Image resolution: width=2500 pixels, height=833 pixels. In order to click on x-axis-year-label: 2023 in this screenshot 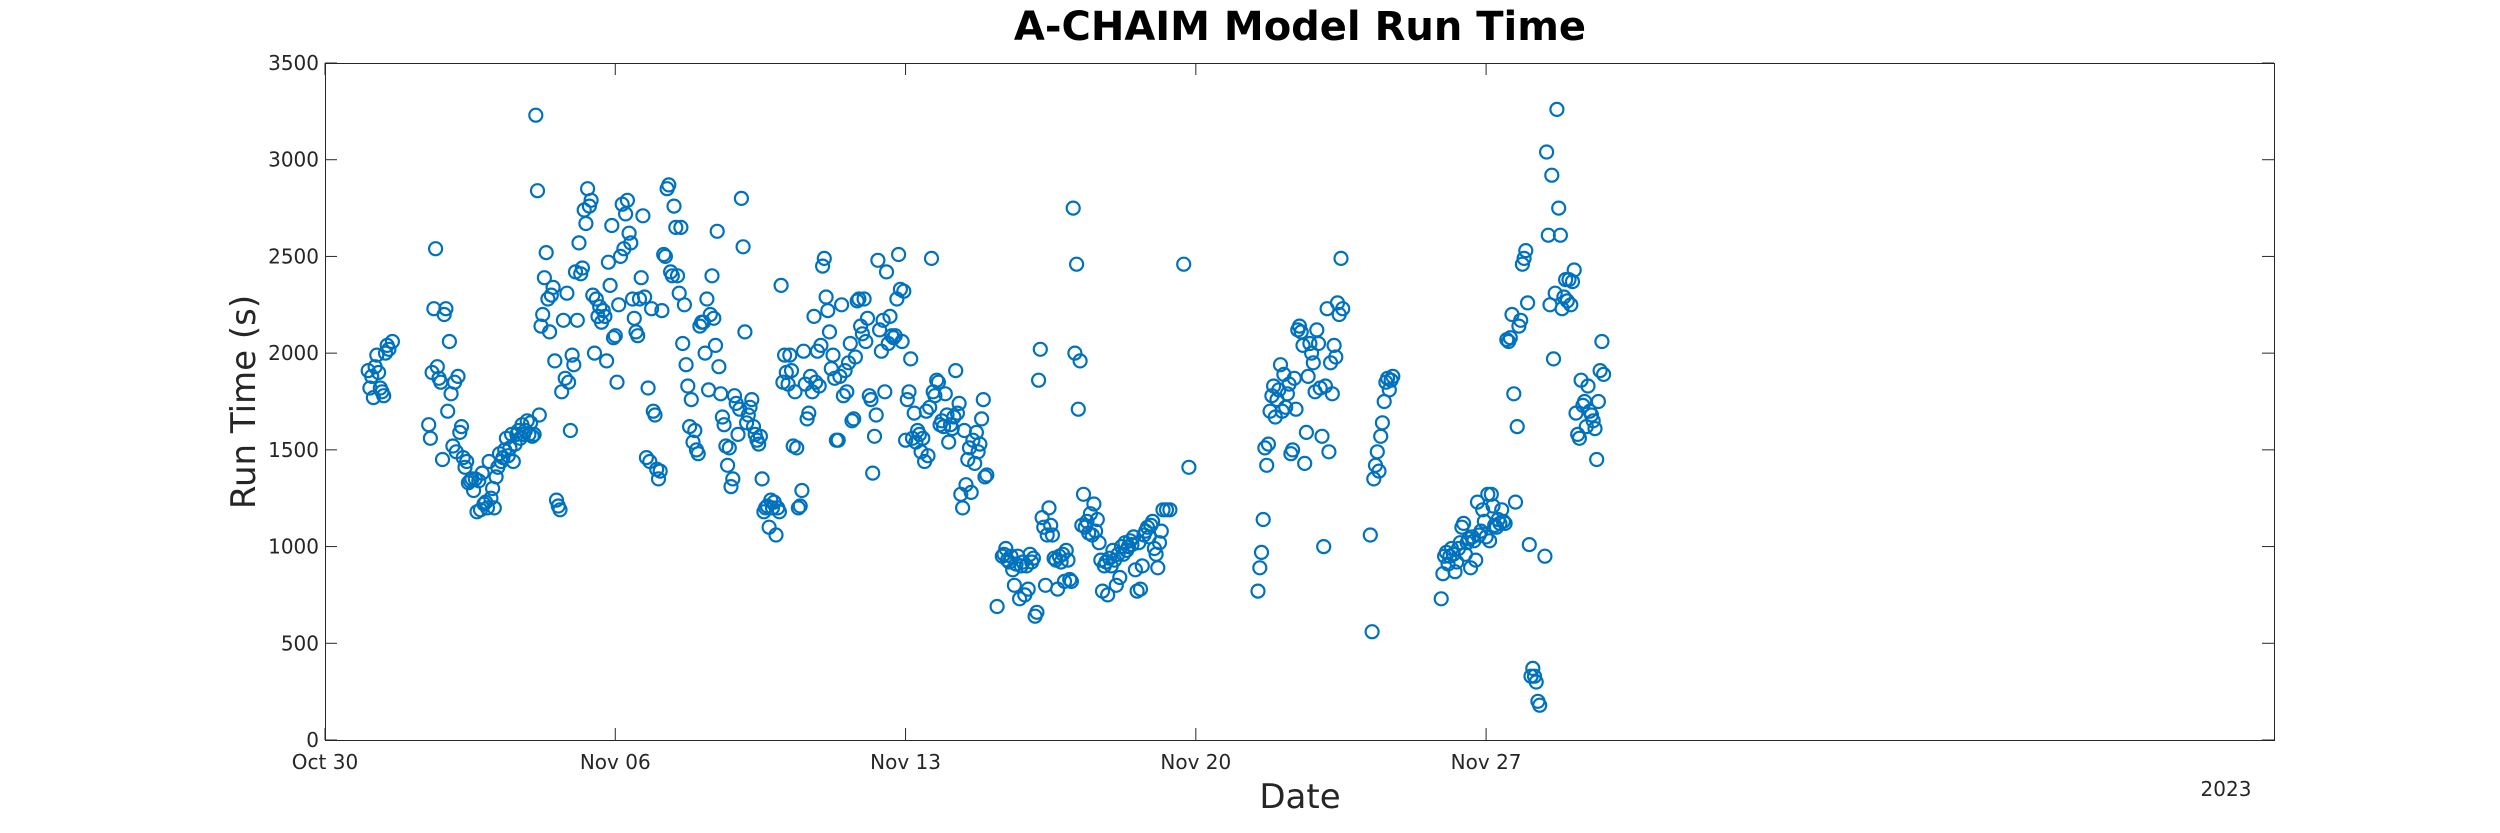, I will do `click(2226, 789)`.